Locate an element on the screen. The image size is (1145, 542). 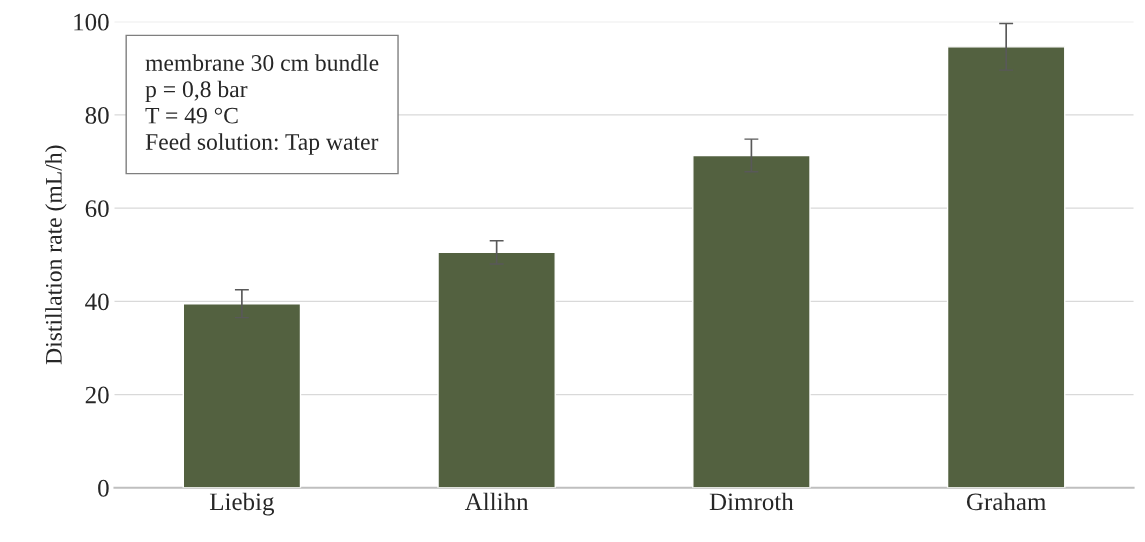
annotation: T = 49 °C is located at coordinates (191, 115).